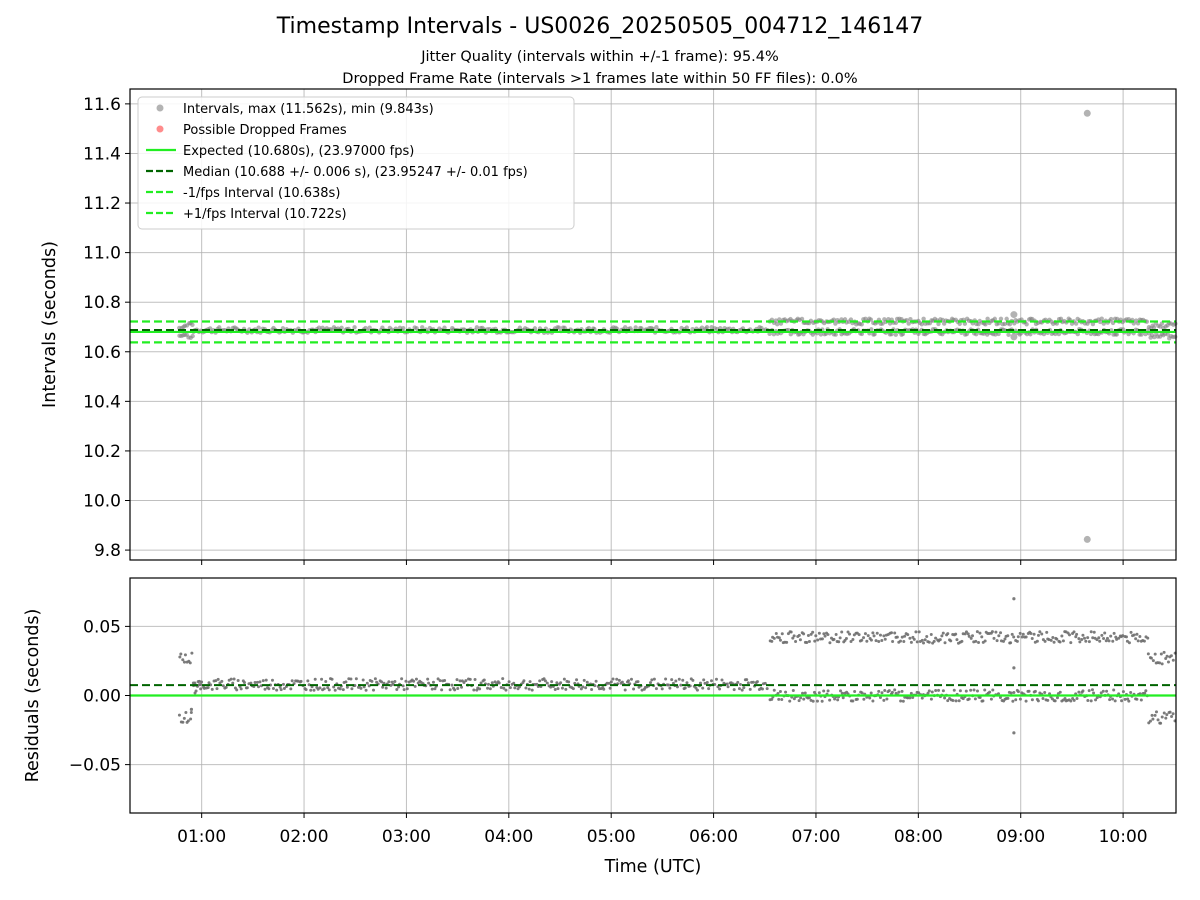  What do you see at coordinates (102, 154) in the screenshot?
I see `y-tick-label: 11.4` at bounding box center [102, 154].